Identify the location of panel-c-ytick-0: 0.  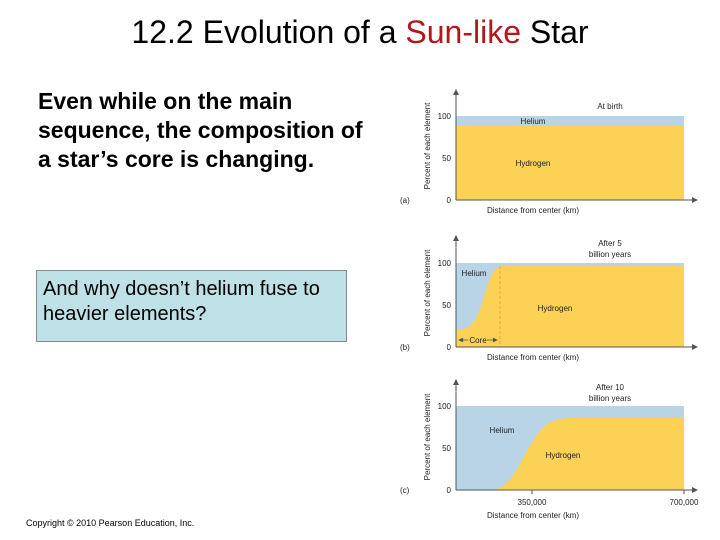
(449, 490).